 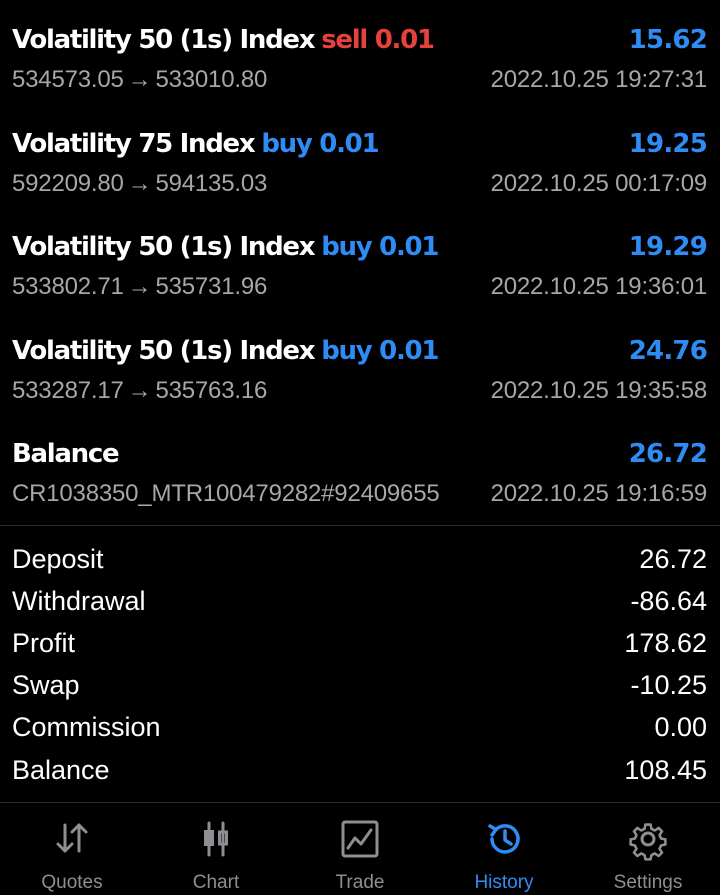 I want to click on summary-value: 26.72, so click(x=673, y=558).